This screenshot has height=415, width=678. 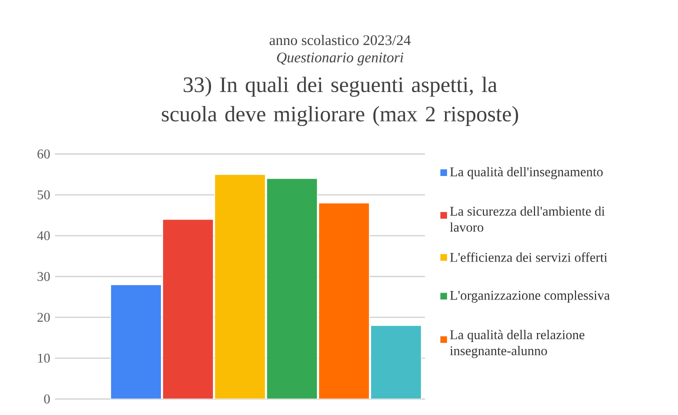 I want to click on chart-title: 33) In quali dei seguenti aspetti, la scuola deve migliorare (max 2 risposte), so click(x=340, y=101).